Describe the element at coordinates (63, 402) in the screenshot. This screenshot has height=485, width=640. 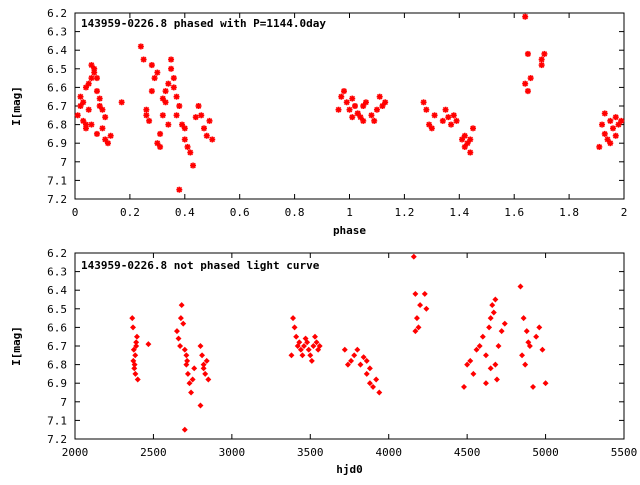
I see `ytick-label: 7` at that location.